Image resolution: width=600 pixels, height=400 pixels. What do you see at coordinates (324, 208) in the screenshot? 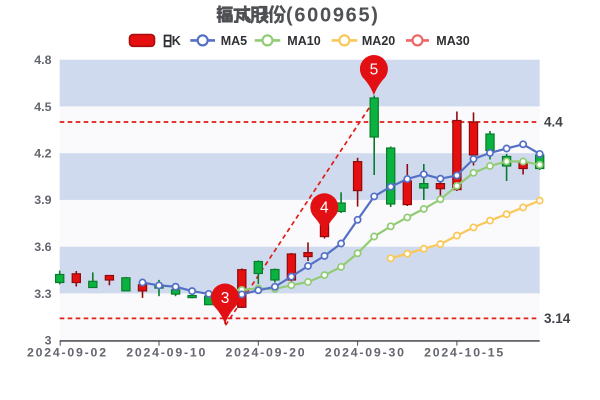
I see `svg-text: 4` at bounding box center [324, 208].